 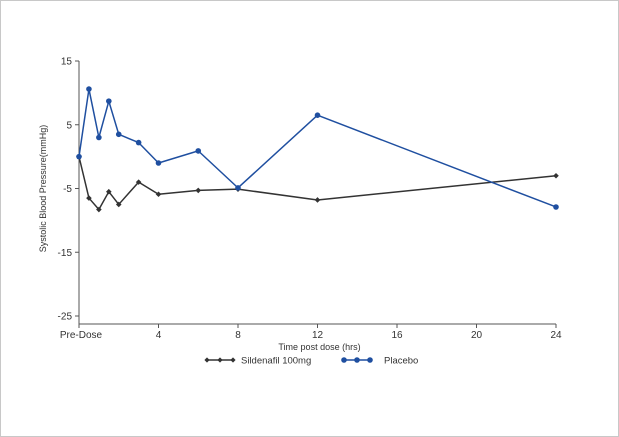 What do you see at coordinates (319, 347) in the screenshot?
I see `x-axis-title: Time post dose (hrs)` at bounding box center [319, 347].